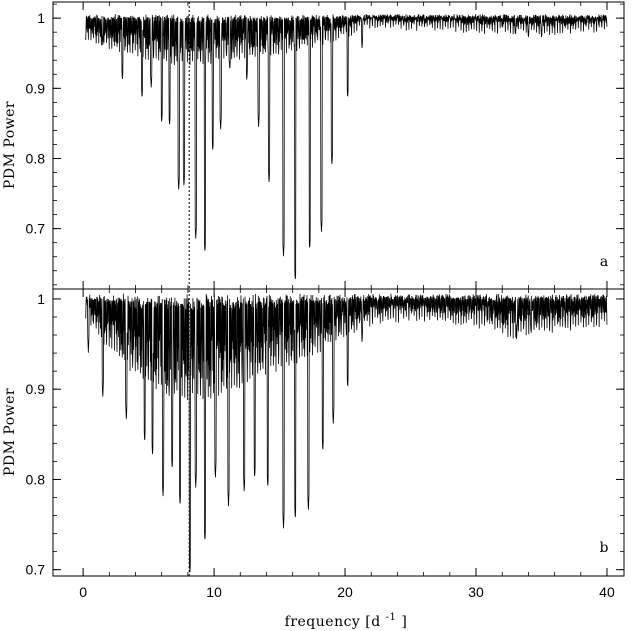 The width and height of the screenshot is (638, 631). Describe the element at coordinates (607, 592) in the screenshot. I see `x-tick-label: 40` at that location.